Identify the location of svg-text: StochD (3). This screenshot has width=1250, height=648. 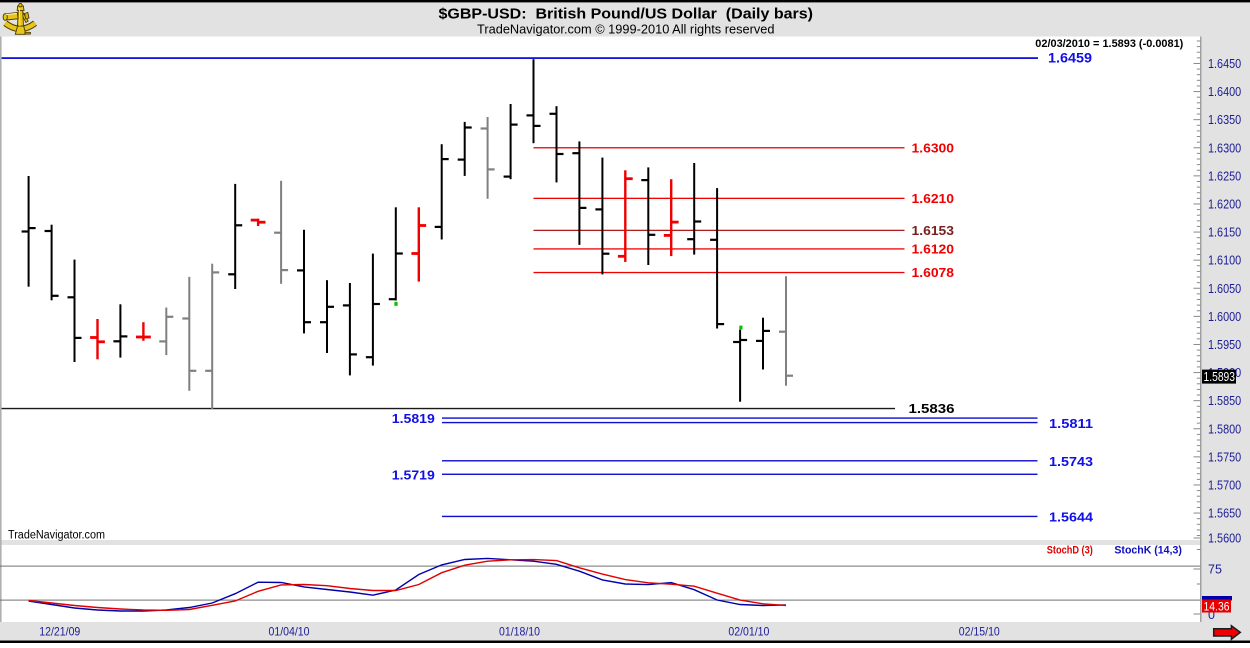
(1070, 550).